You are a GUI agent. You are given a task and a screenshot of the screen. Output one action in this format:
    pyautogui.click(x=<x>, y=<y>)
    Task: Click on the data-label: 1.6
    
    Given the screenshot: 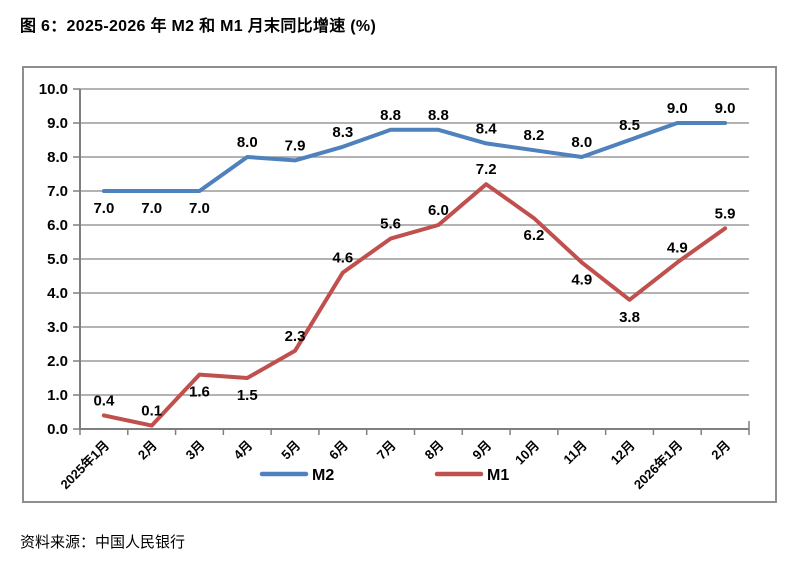 What is the action you would take?
    pyautogui.click(x=199, y=392)
    